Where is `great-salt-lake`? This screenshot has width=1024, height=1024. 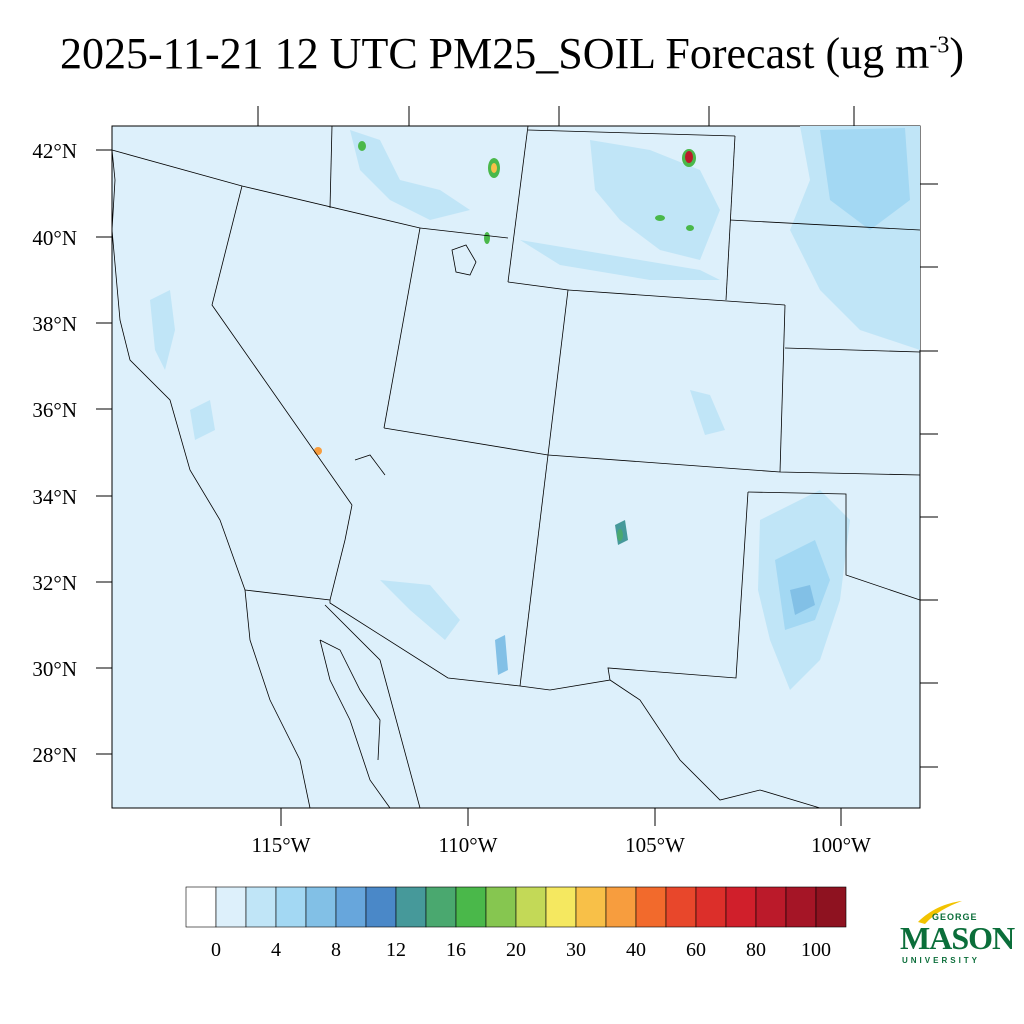
great-salt-lake is located at coordinates (464, 260).